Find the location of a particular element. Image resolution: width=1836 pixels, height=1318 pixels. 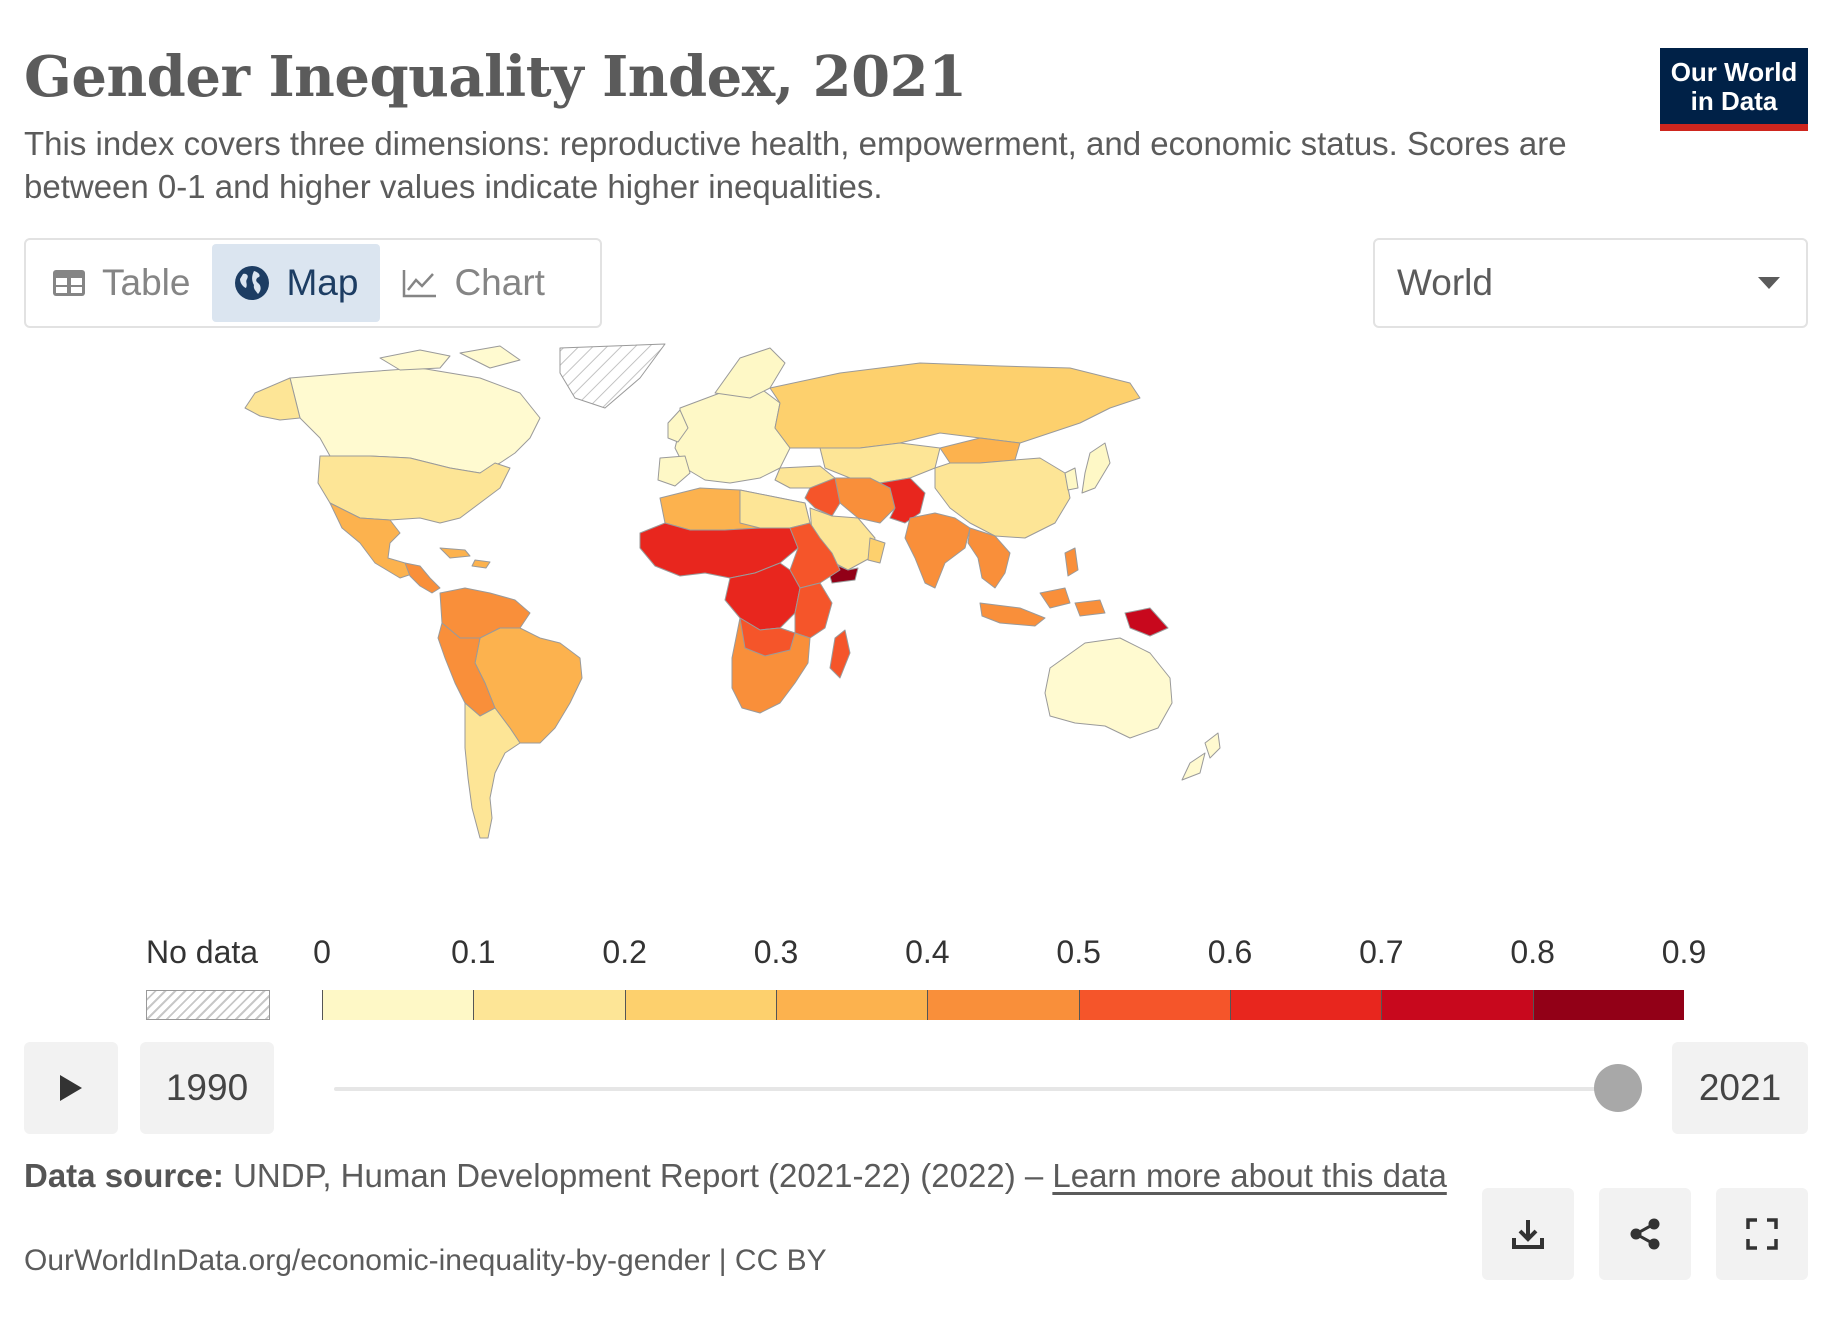

united-kingdom is located at coordinates (678, 426).